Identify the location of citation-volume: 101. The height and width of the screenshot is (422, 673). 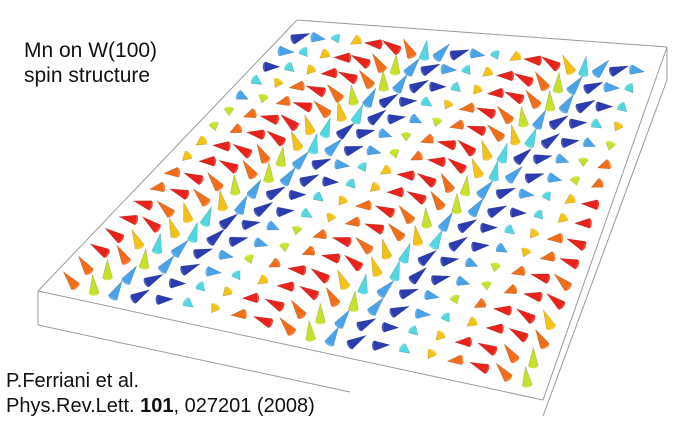
(157, 406).